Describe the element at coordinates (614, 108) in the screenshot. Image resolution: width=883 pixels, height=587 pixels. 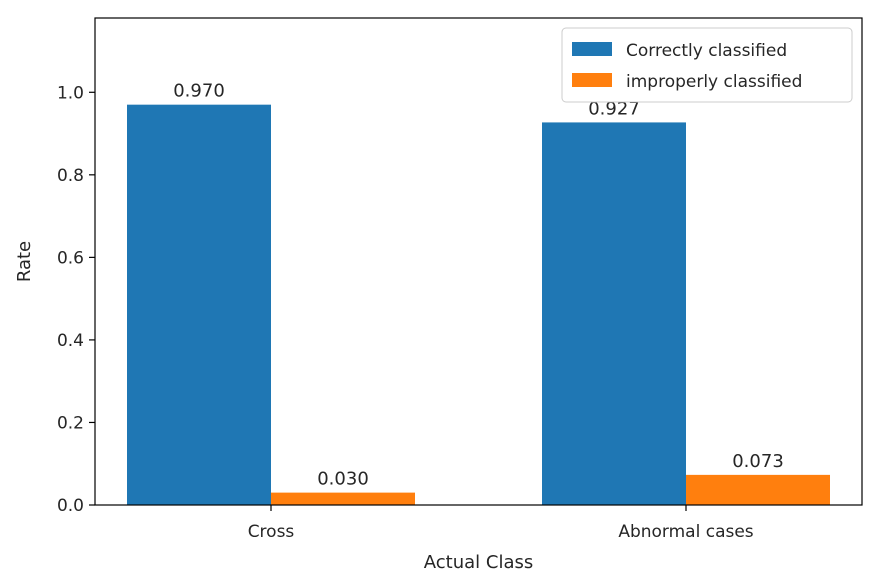
I see `bar-value-label: 0.927` at that location.